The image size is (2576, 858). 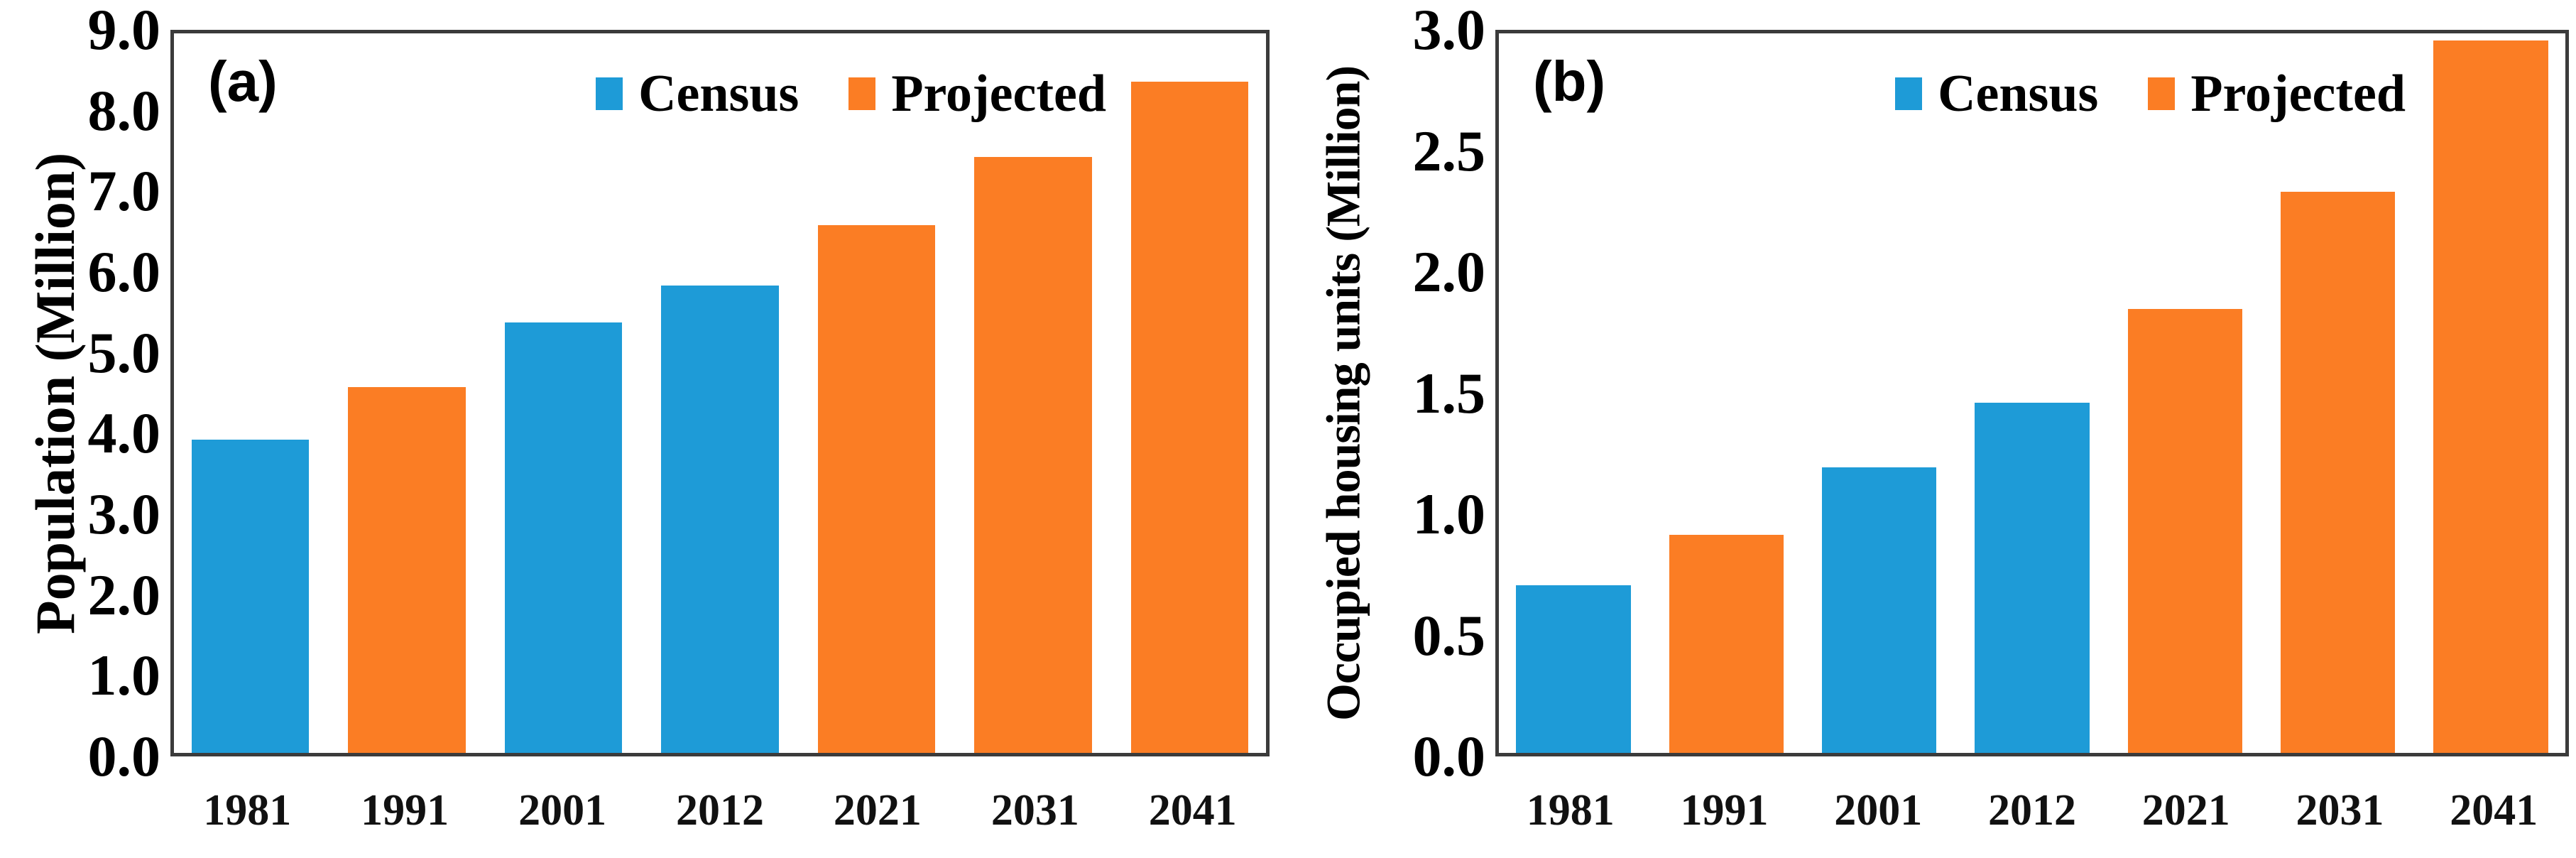 What do you see at coordinates (243, 82) in the screenshot?
I see `panel-label: (a)` at bounding box center [243, 82].